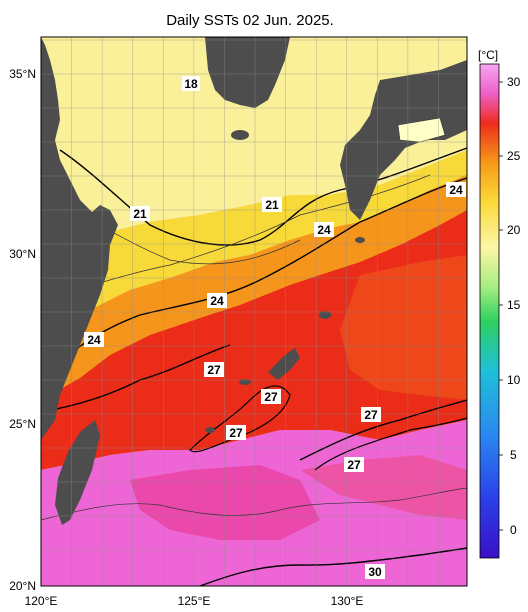 The height and width of the screenshot is (612, 528). I want to click on colorbar-tick-label: 5, so click(513, 455).